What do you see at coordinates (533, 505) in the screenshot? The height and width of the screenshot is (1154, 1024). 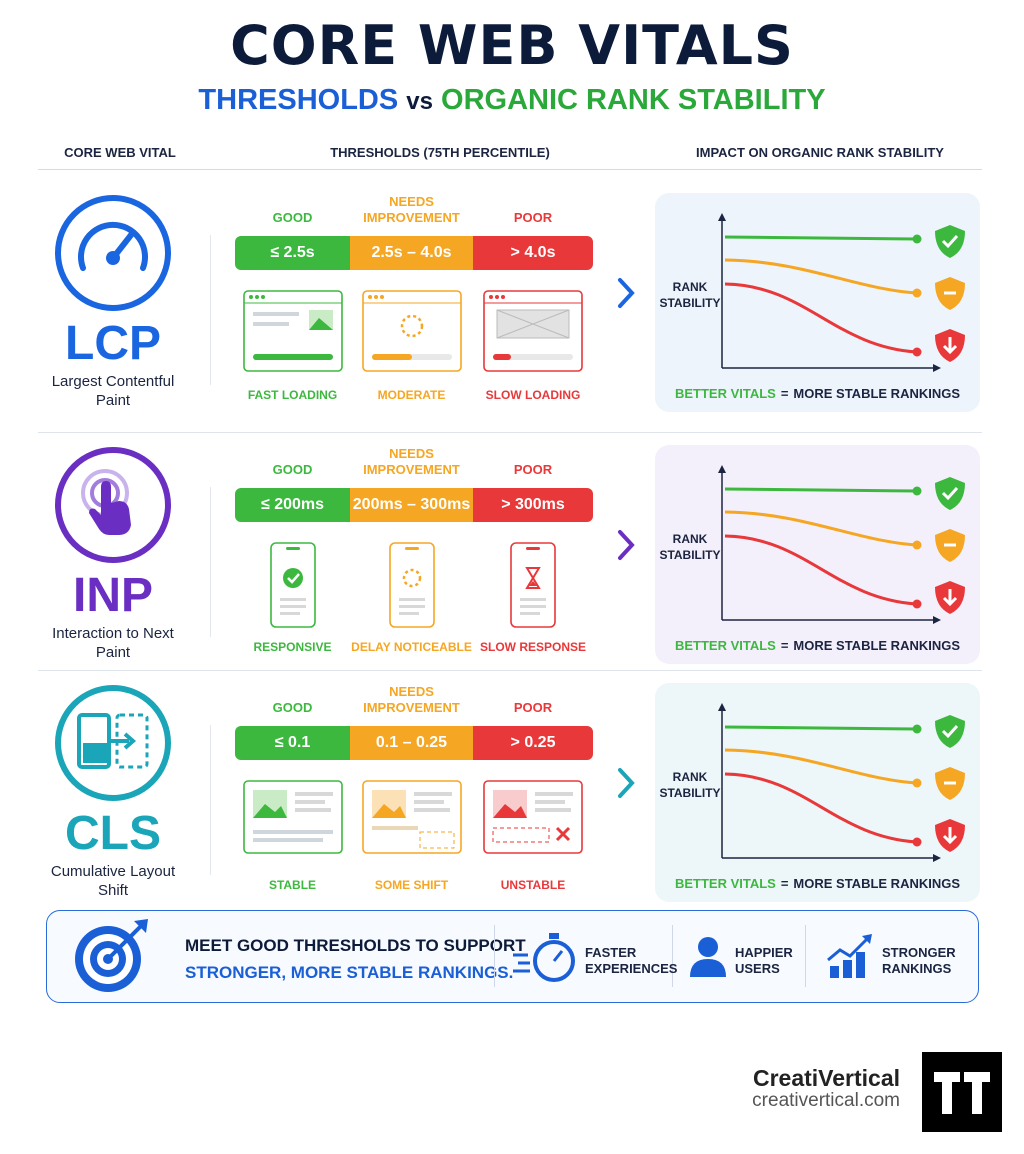 I see `threshold-segment: > 300ms` at bounding box center [533, 505].